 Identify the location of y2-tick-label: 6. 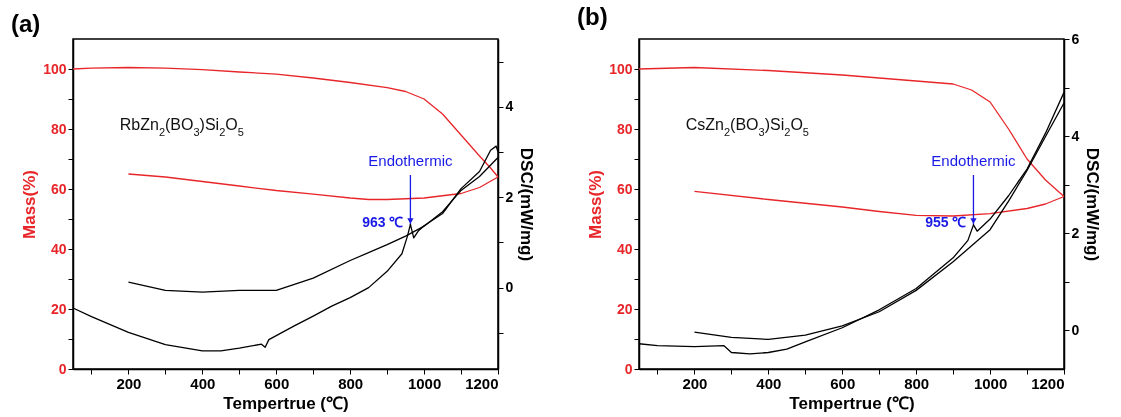
(1075, 38).